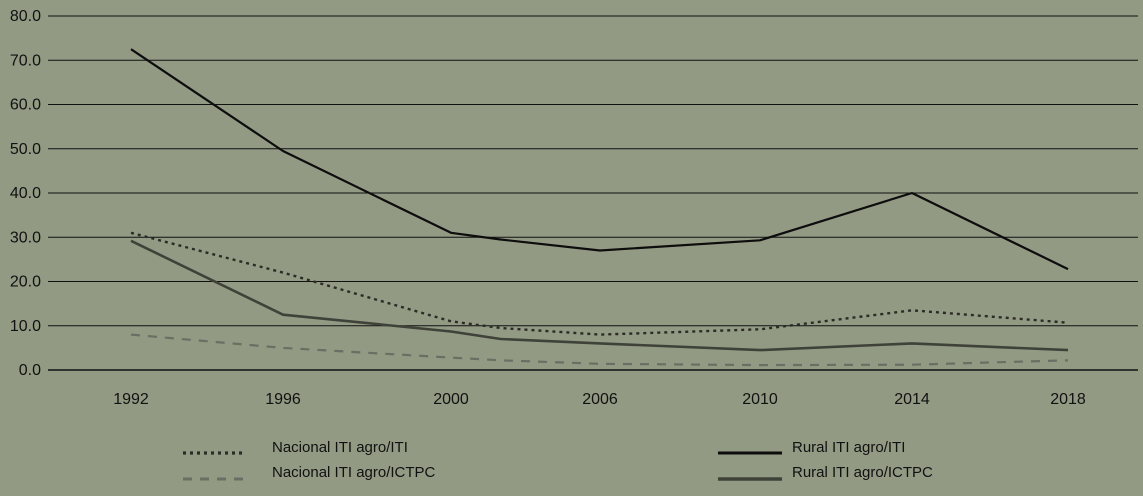  Describe the element at coordinates (25, 237) in the screenshot. I see `y-tick-label: 30.0` at that location.